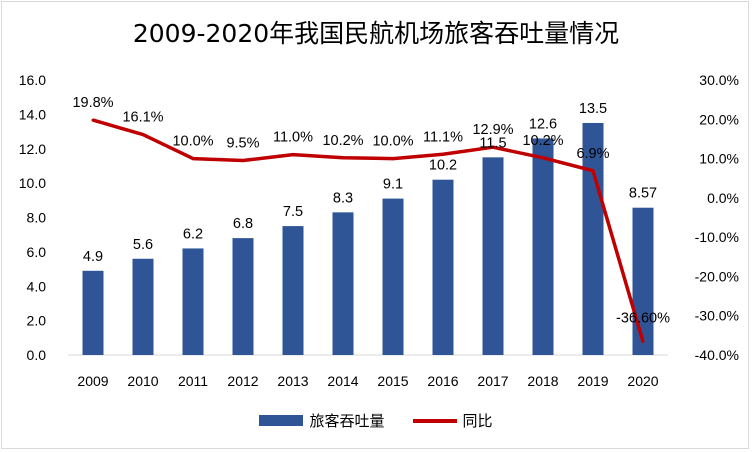 The height and width of the screenshot is (452, 752). Describe the element at coordinates (347, 421) in the screenshot. I see `legend-label-bar: 旅客吞吐量` at that location.